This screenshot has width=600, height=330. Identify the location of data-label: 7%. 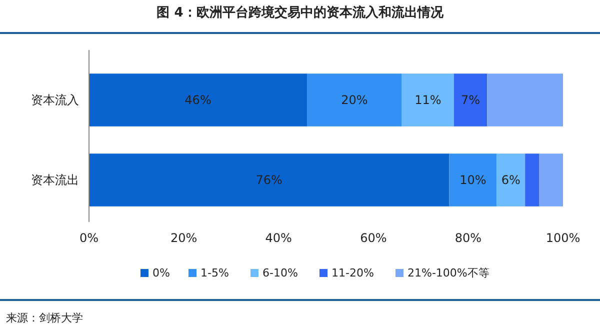
(470, 100).